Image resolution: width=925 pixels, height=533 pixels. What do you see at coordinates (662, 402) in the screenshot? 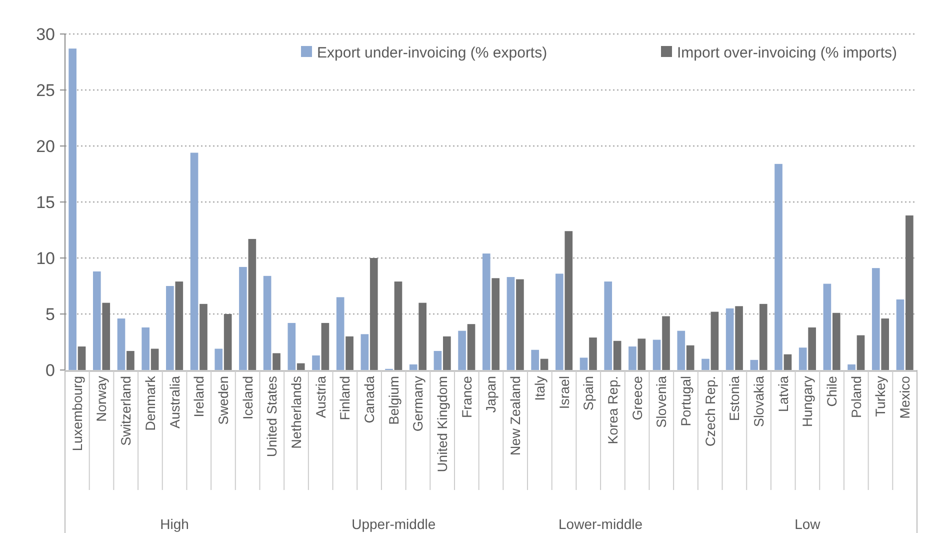
I see `x-tick-label: Slovenia` at bounding box center [662, 402].